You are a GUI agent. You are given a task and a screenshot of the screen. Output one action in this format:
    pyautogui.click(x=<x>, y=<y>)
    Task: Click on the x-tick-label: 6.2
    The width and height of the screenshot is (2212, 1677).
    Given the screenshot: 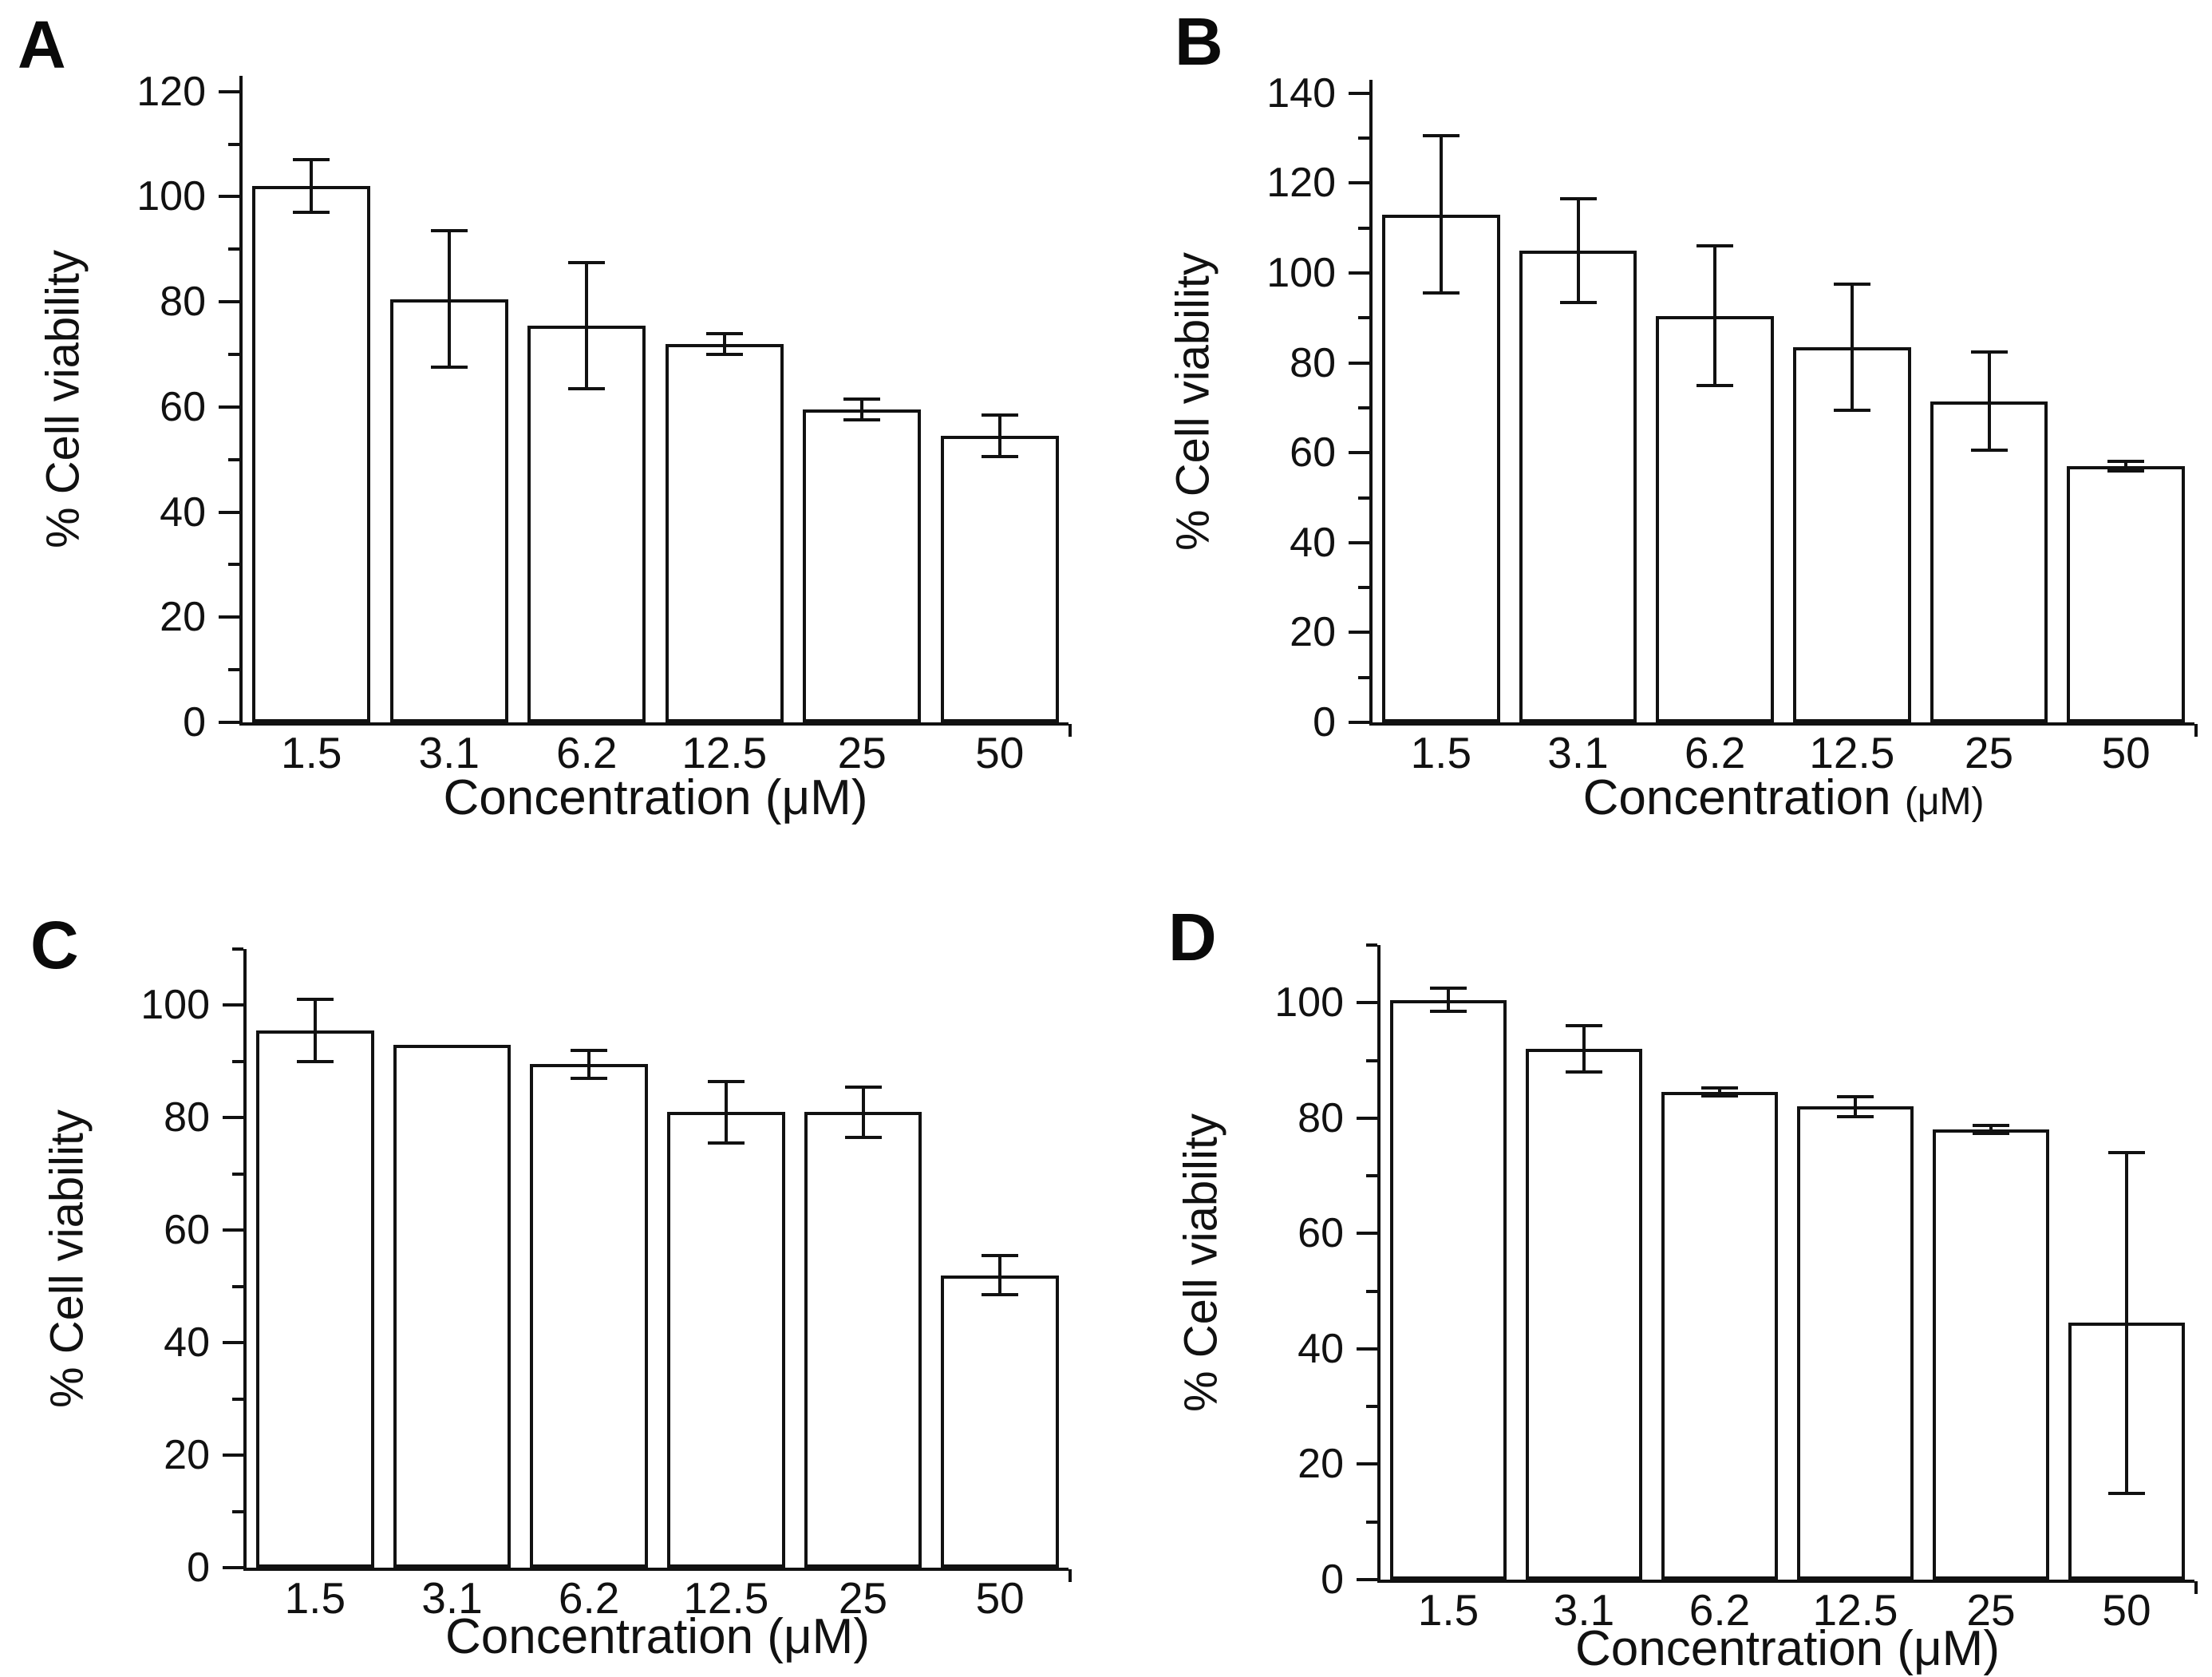 What is the action you would take?
    pyautogui.click(x=1720, y=1610)
    